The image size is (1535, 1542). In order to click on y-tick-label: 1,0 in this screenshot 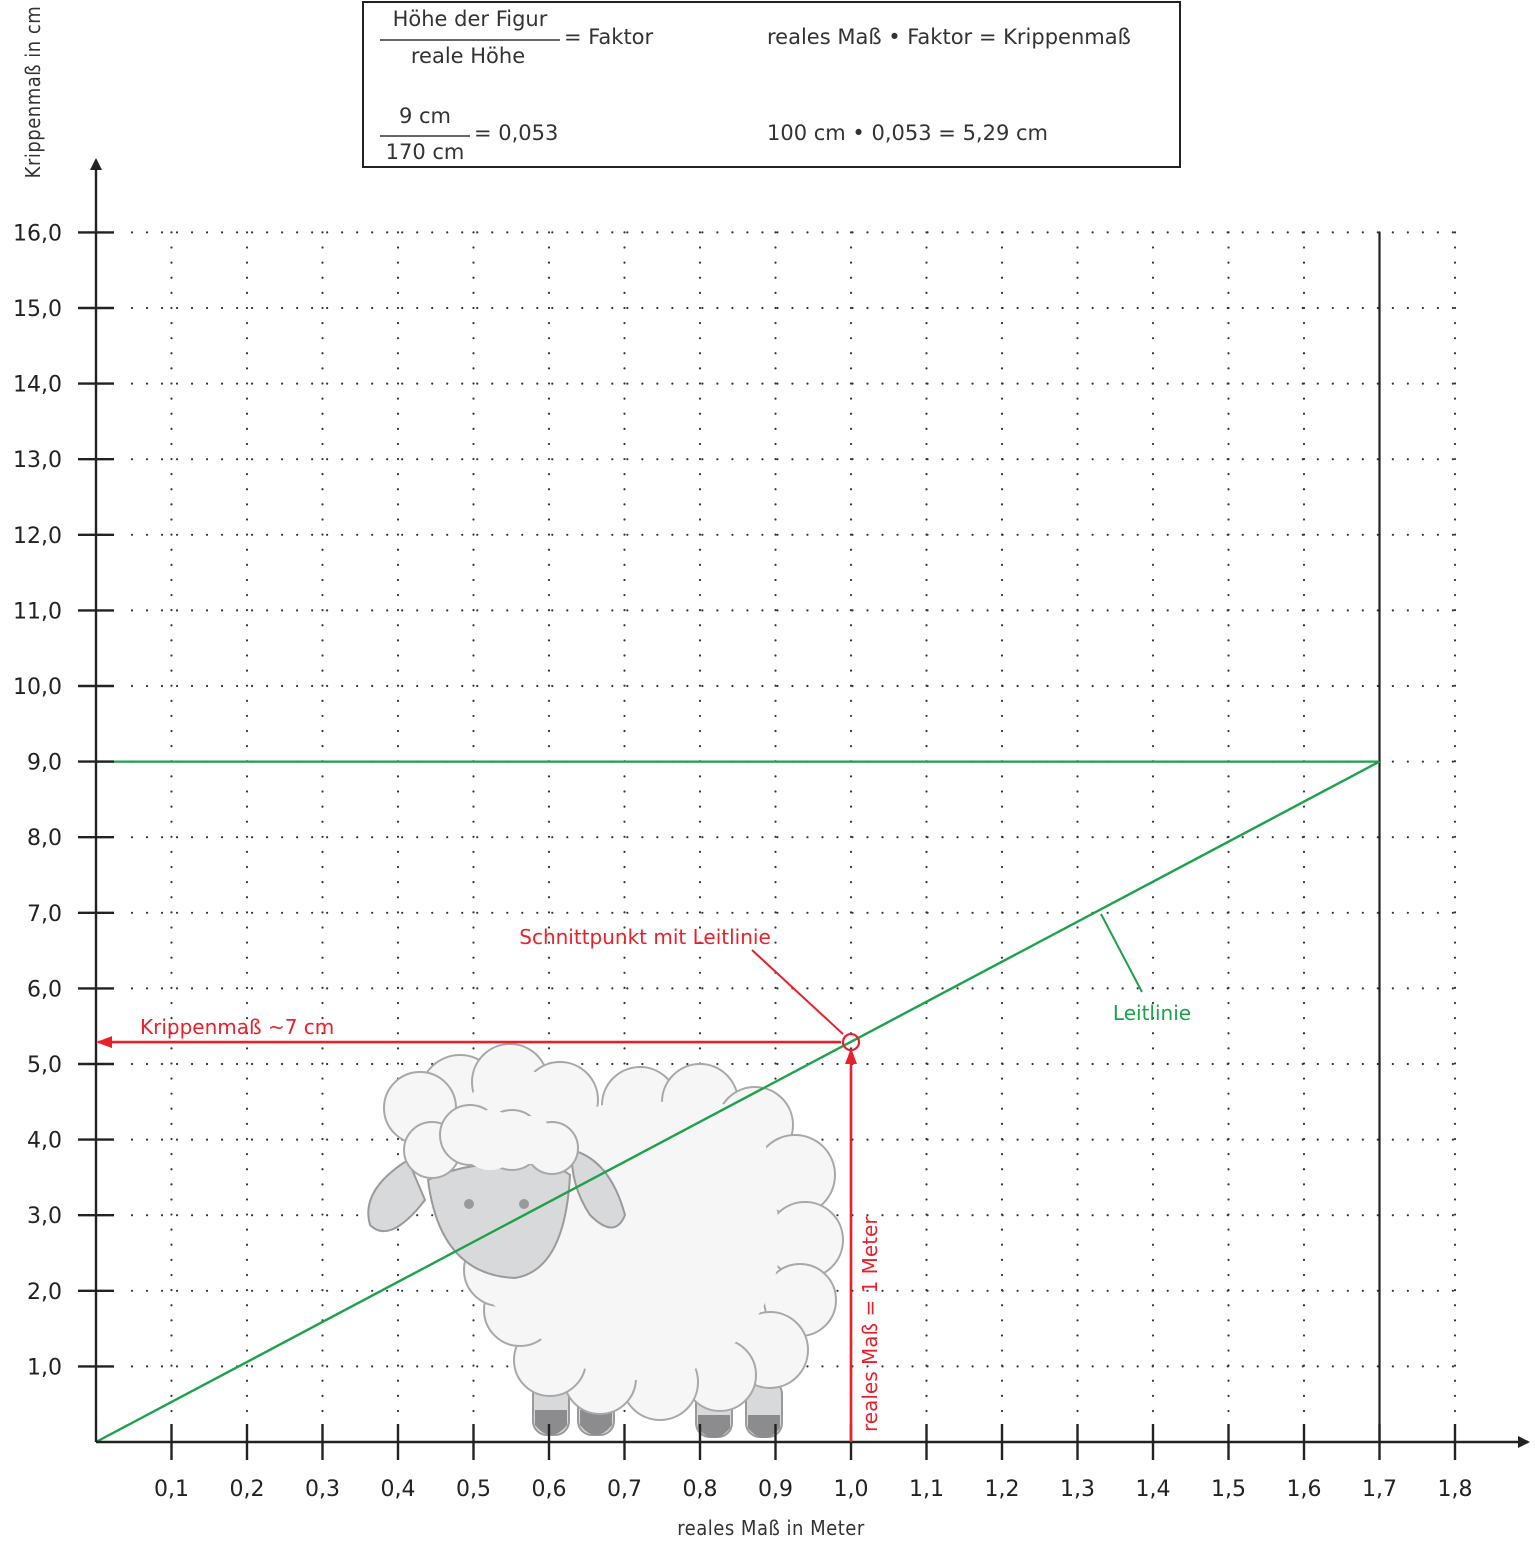, I will do `click(44, 1367)`.